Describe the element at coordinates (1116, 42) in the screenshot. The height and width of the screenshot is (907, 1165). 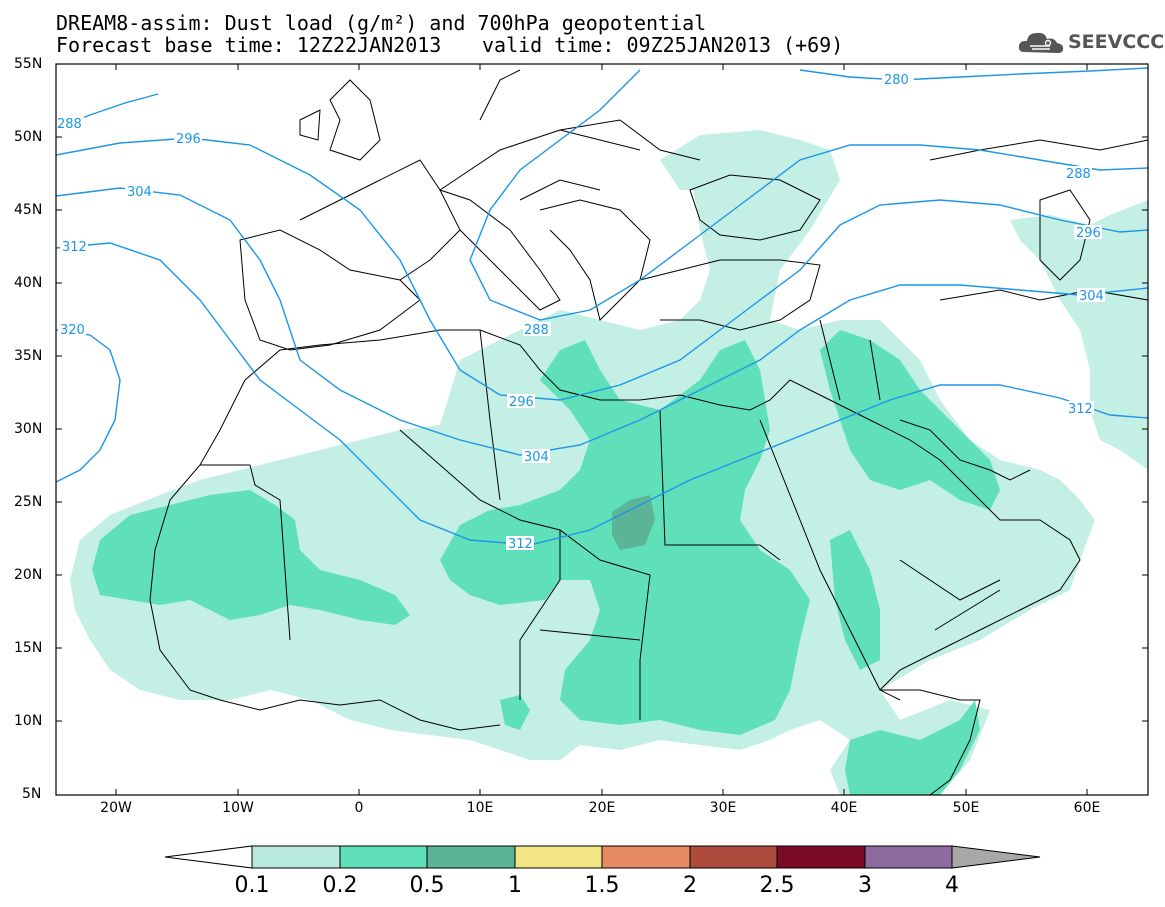
I see `logo-text: SEEVCCC` at that location.